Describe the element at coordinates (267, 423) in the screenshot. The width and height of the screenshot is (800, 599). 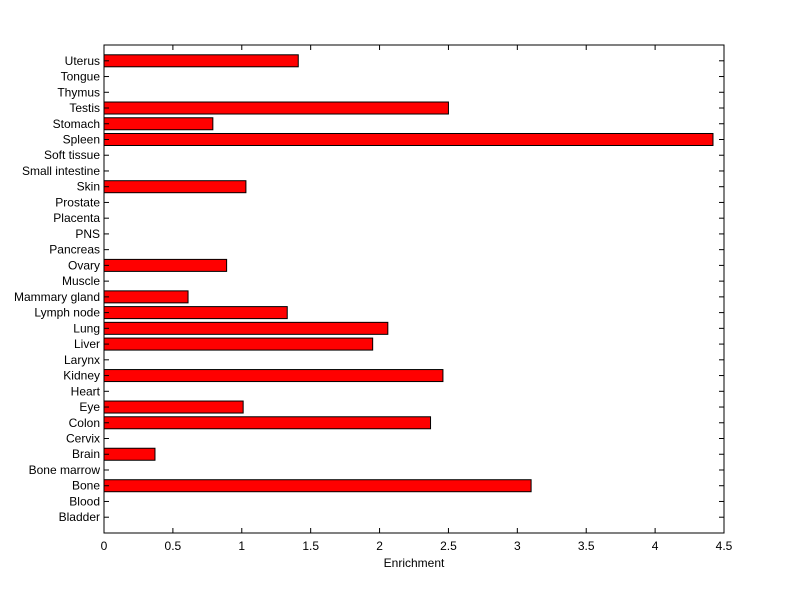
I see `bar-colon` at that location.